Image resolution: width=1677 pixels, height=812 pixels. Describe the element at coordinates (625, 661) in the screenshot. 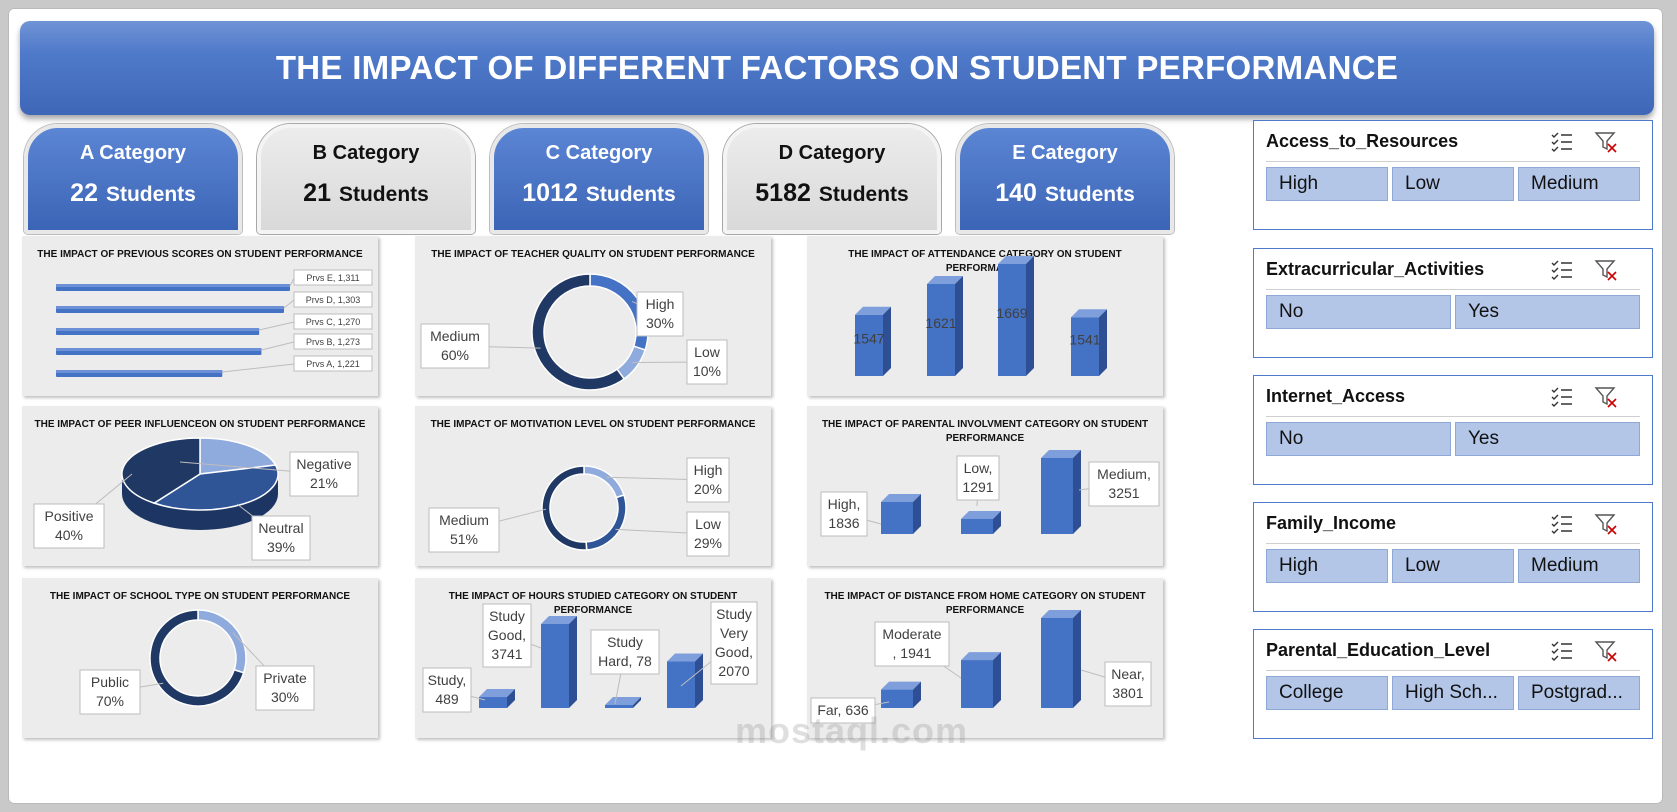

I see `data-label: Hard, 78` at that location.